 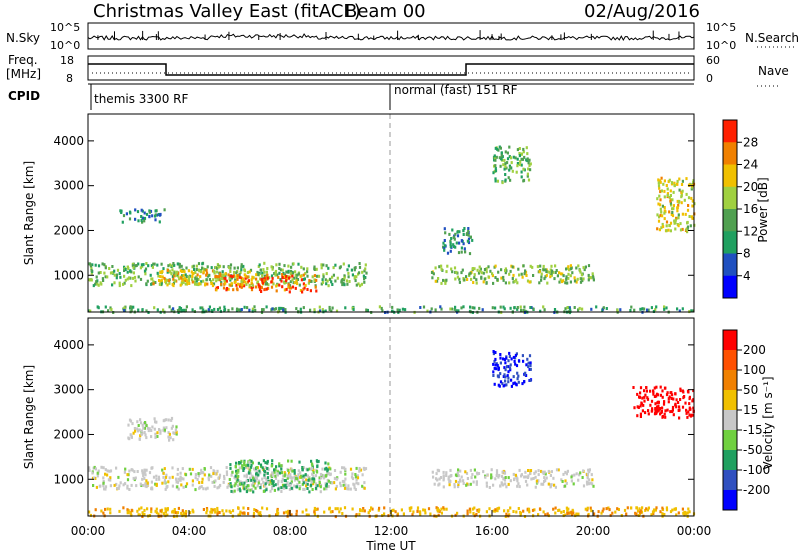 What do you see at coordinates (713, 60) in the screenshot?
I see `nave-tick-high: 60` at bounding box center [713, 60].